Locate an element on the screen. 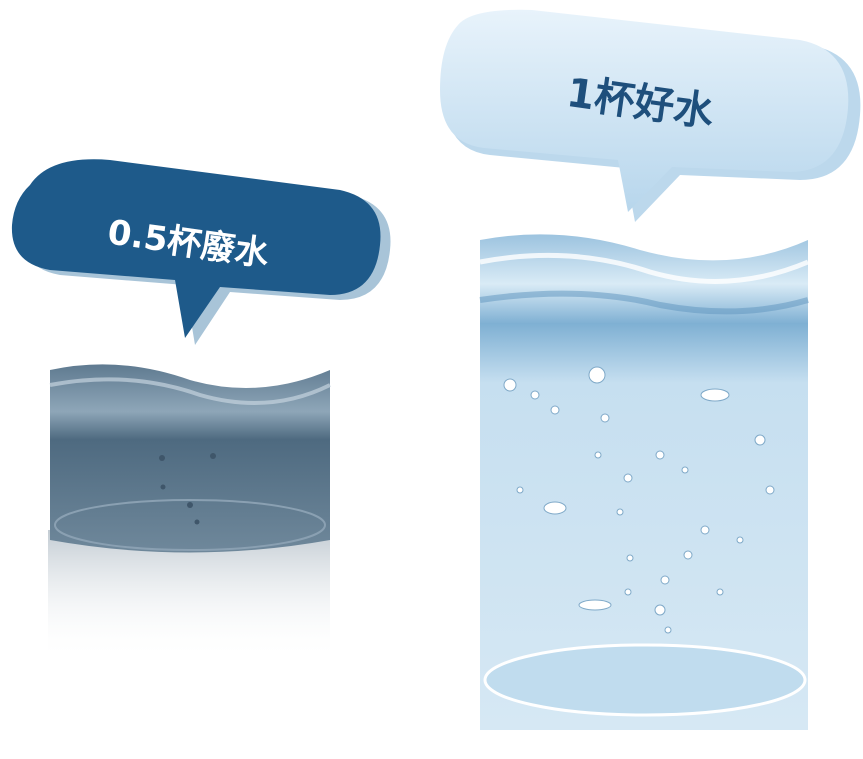 This screenshot has width=863, height=759. bubbles is located at coordinates (639, 500).